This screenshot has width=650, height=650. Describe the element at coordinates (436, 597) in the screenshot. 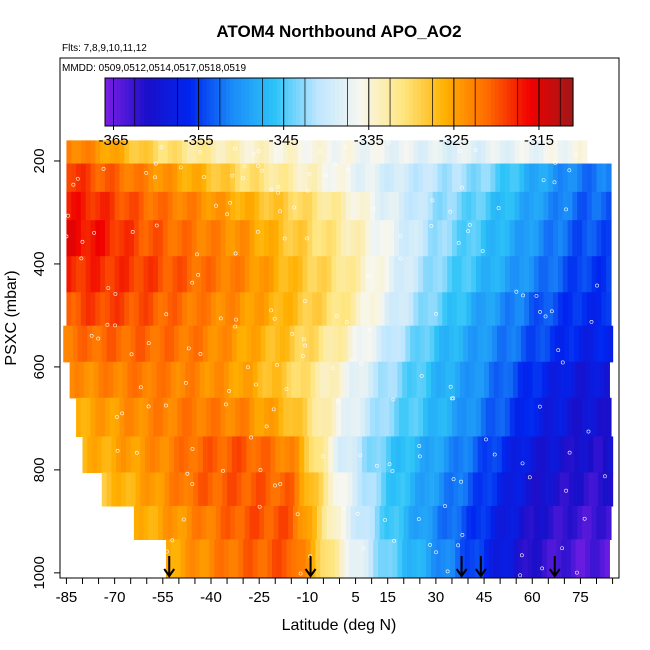

I see `x-tick-label: 30` at that location.